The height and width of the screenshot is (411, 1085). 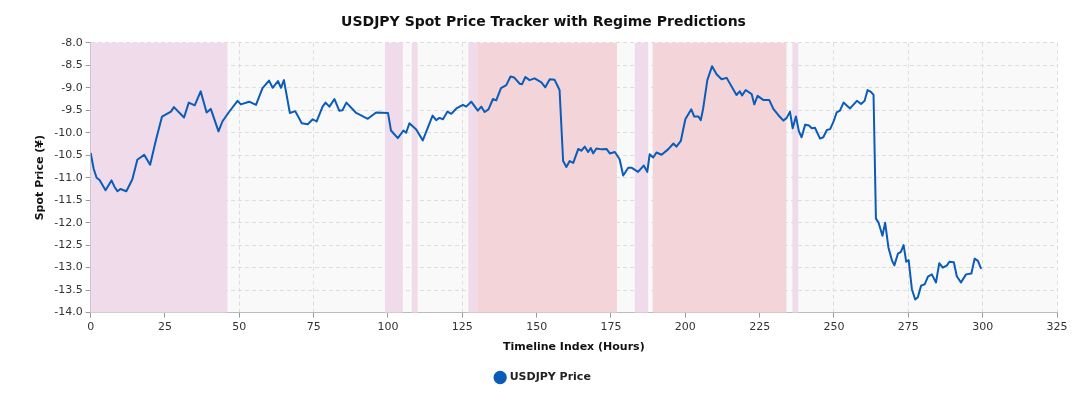 What do you see at coordinates (543, 21) in the screenshot?
I see `chart-title: USDJPY Spot Price Tracker with Regime Predictions` at bounding box center [543, 21].